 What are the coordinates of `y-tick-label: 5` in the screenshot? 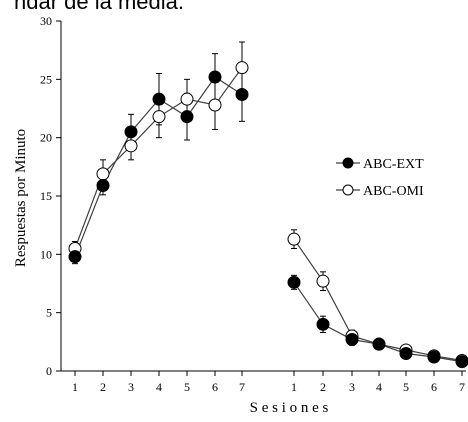 It's located at (49, 313).